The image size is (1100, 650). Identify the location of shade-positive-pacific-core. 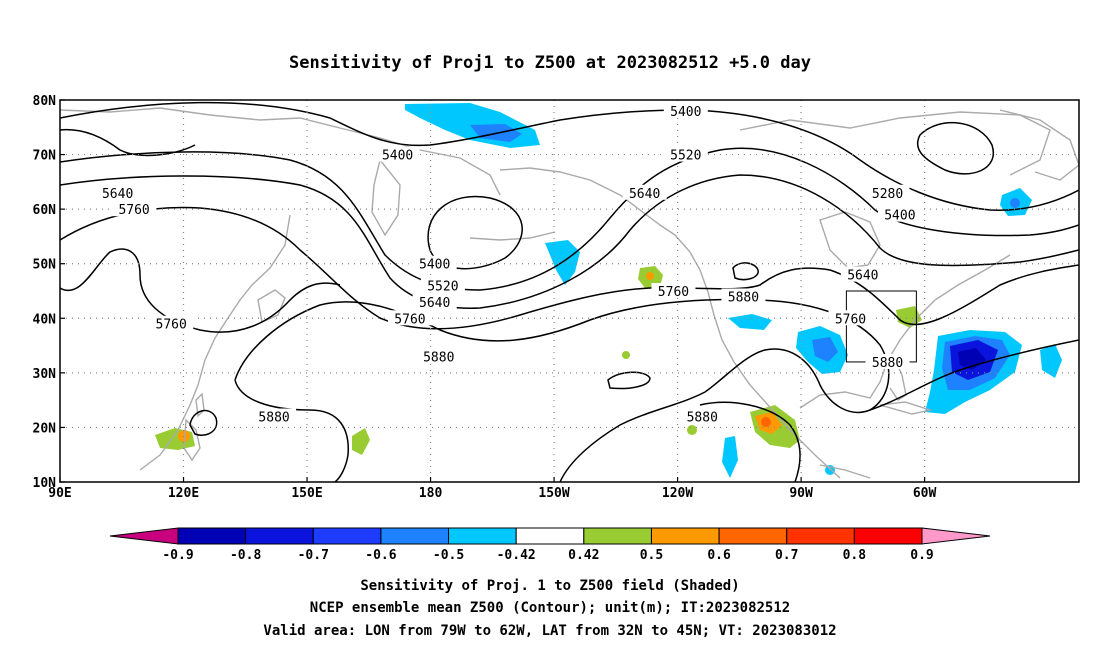
(650, 276).